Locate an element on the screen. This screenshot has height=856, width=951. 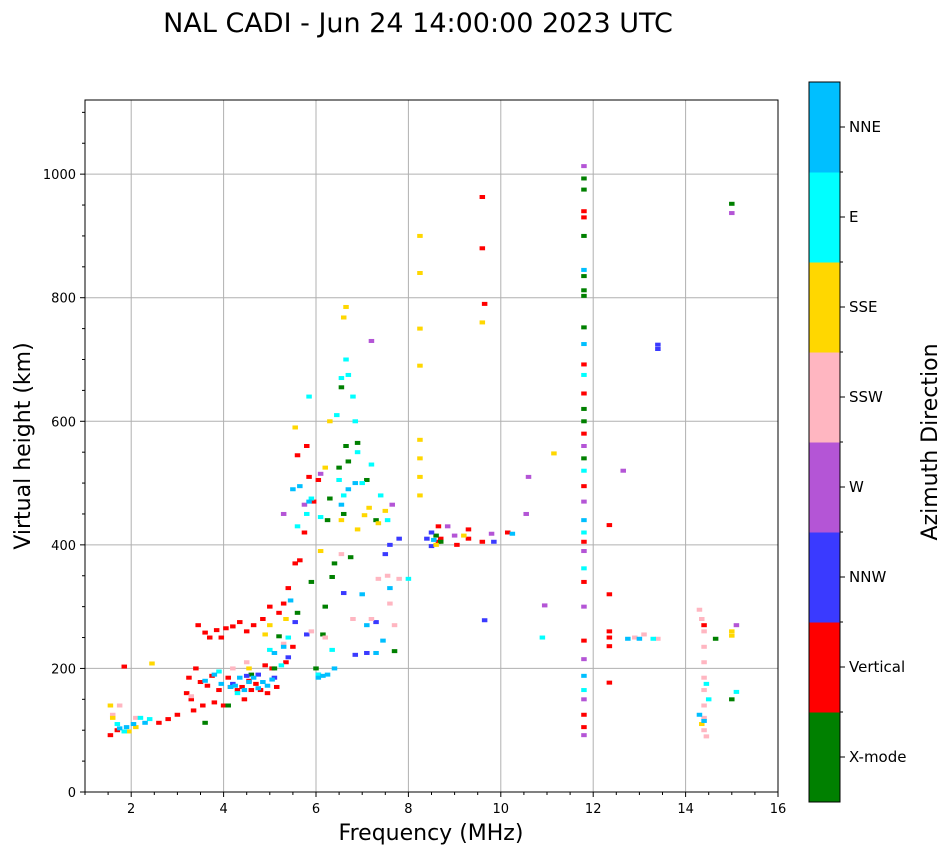
series-ssw is located at coordinates (409, 645).